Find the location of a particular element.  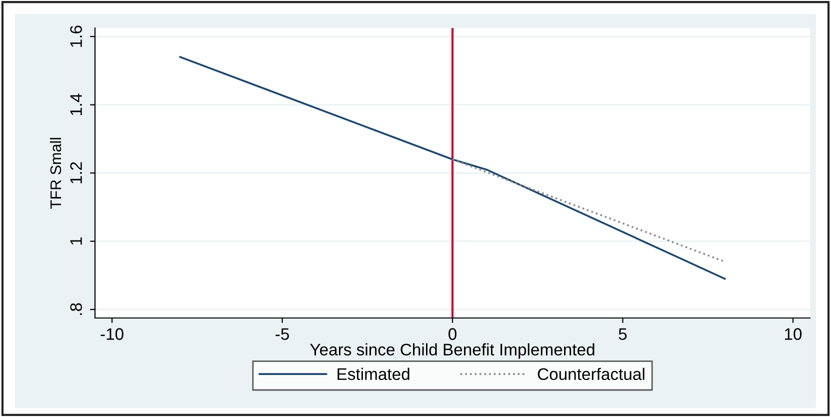

y-tick-label: 1.6 is located at coordinates (76, 36).